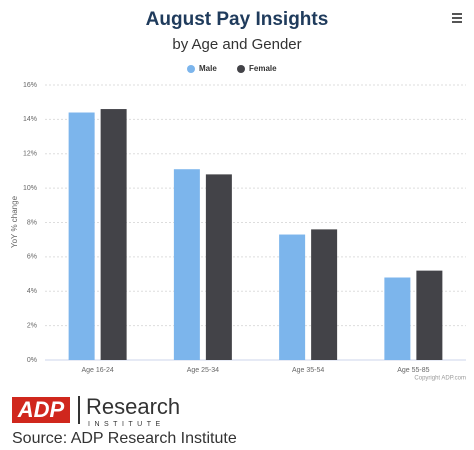 The width and height of the screenshot is (474, 450). I want to click on logo-text: ADP, so click(41, 409).